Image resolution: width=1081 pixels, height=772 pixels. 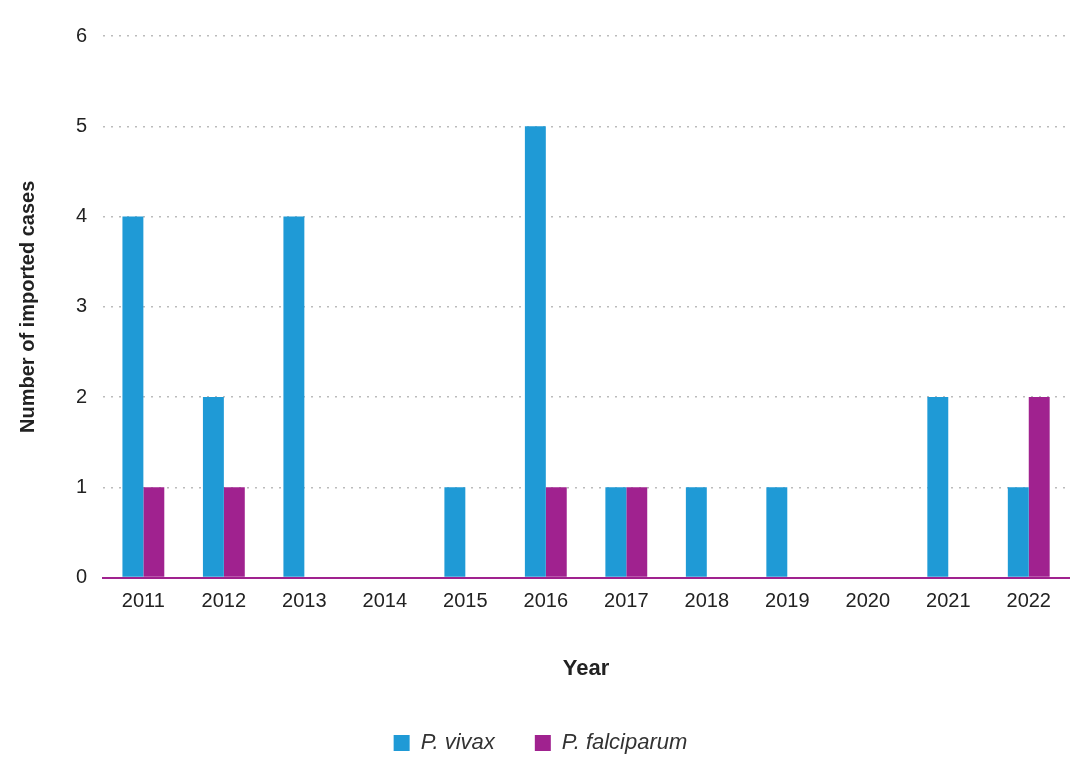 What do you see at coordinates (465, 600) in the screenshot?
I see `x-tick-label: 2015` at bounding box center [465, 600].